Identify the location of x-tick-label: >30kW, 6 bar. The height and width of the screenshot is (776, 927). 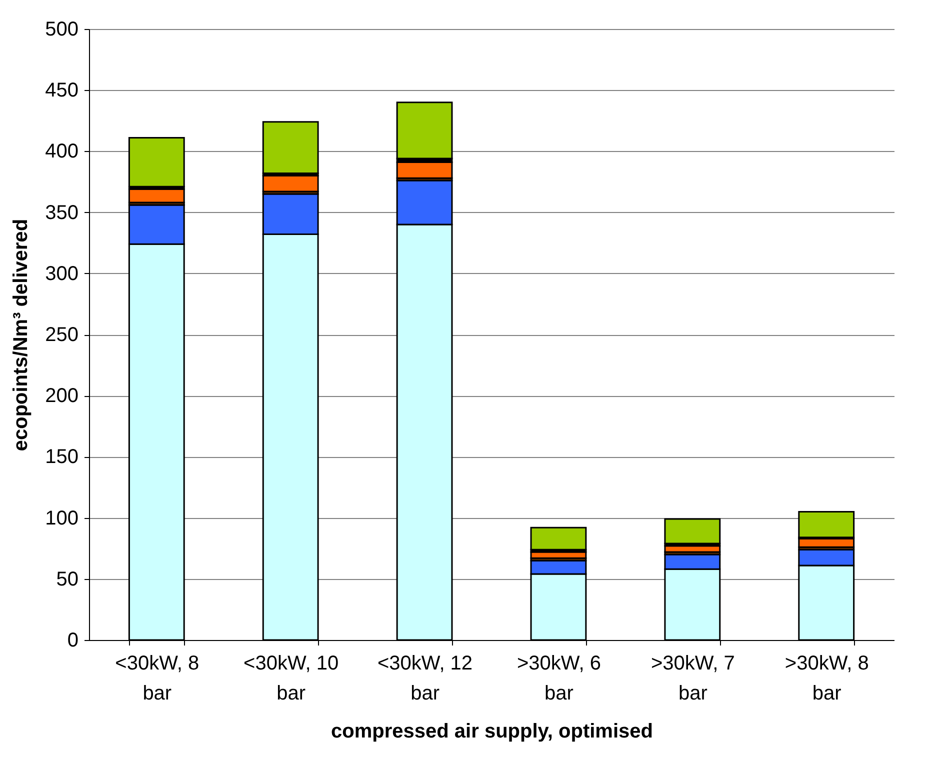
(559, 678).